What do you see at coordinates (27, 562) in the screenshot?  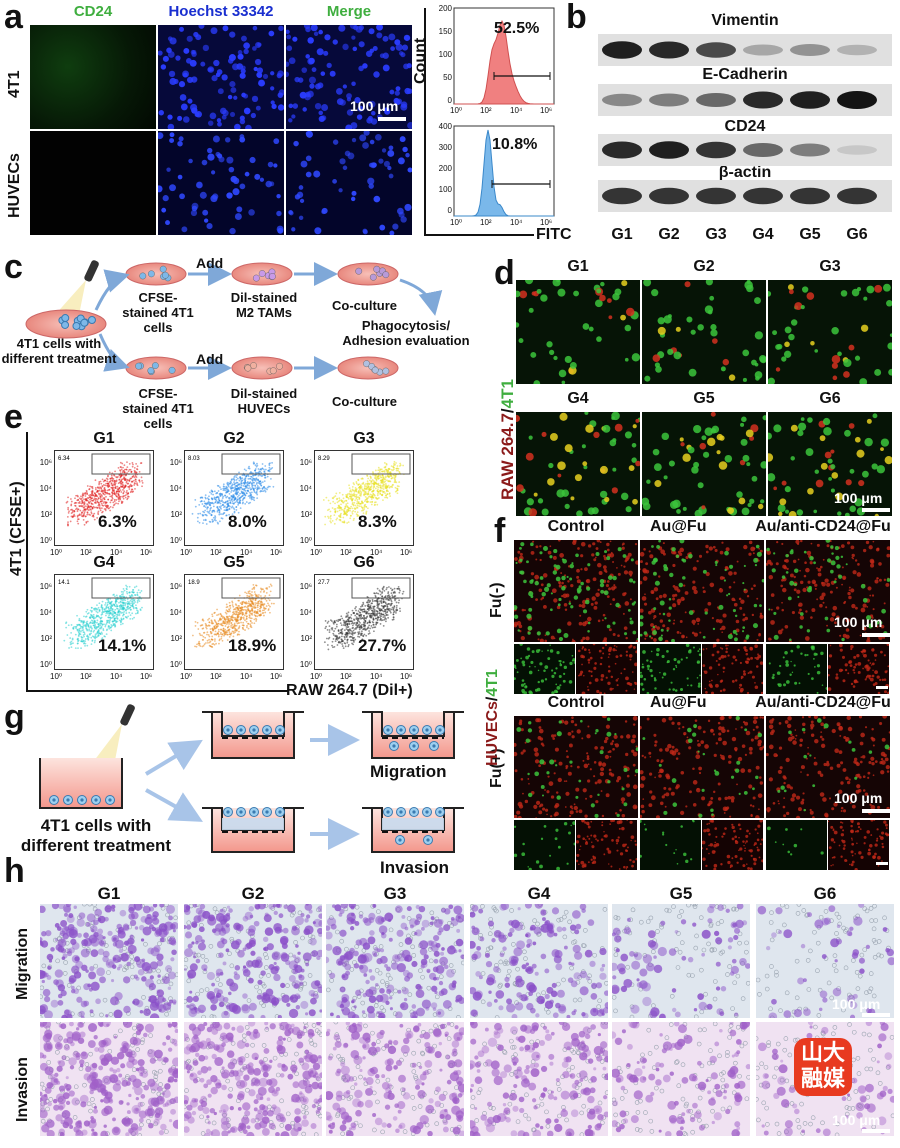 I see `panel-e-y-axis` at bounding box center [27, 562].